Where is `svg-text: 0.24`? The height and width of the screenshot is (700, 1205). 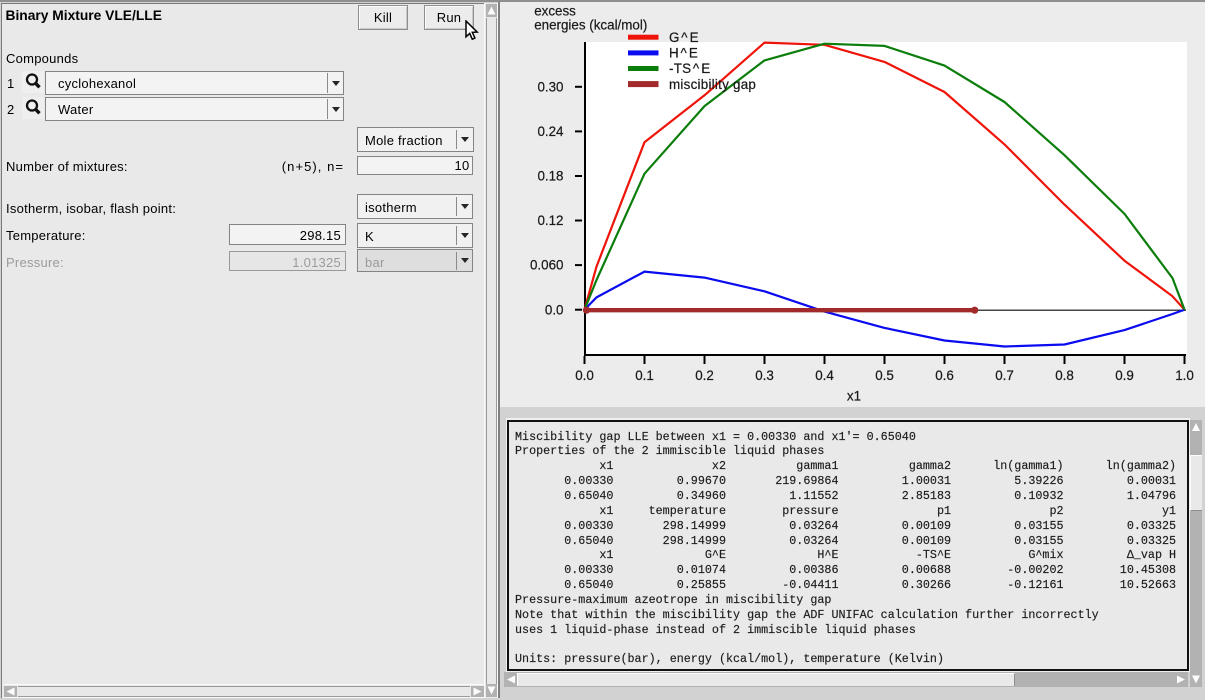 svg-text: 0.24 is located at coordinates (550, 131).